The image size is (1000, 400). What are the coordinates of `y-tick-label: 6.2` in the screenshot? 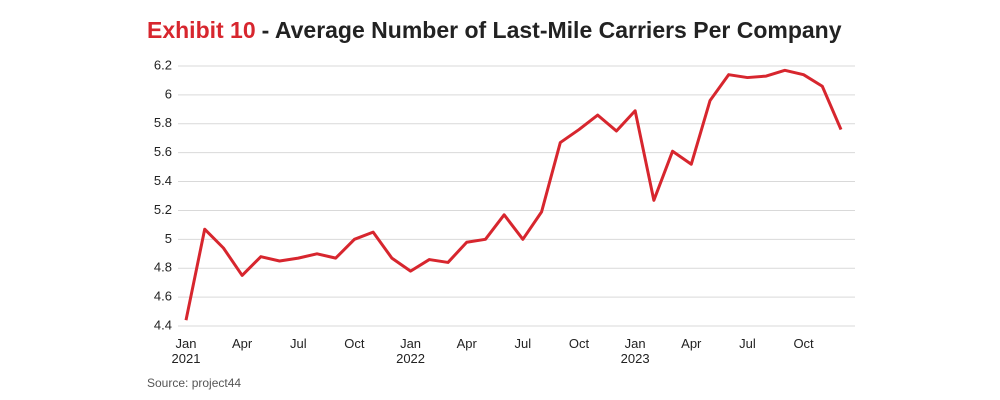 It's located at (163, 64).